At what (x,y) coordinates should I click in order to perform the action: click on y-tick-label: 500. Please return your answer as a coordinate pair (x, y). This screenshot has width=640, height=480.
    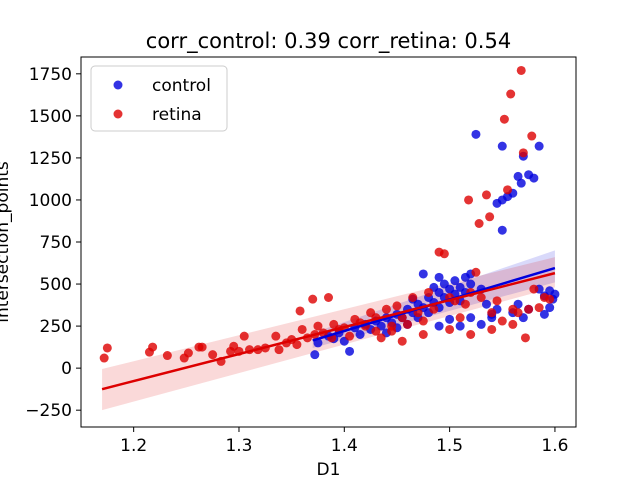
    Looking at the image, I should click on (56, 285).